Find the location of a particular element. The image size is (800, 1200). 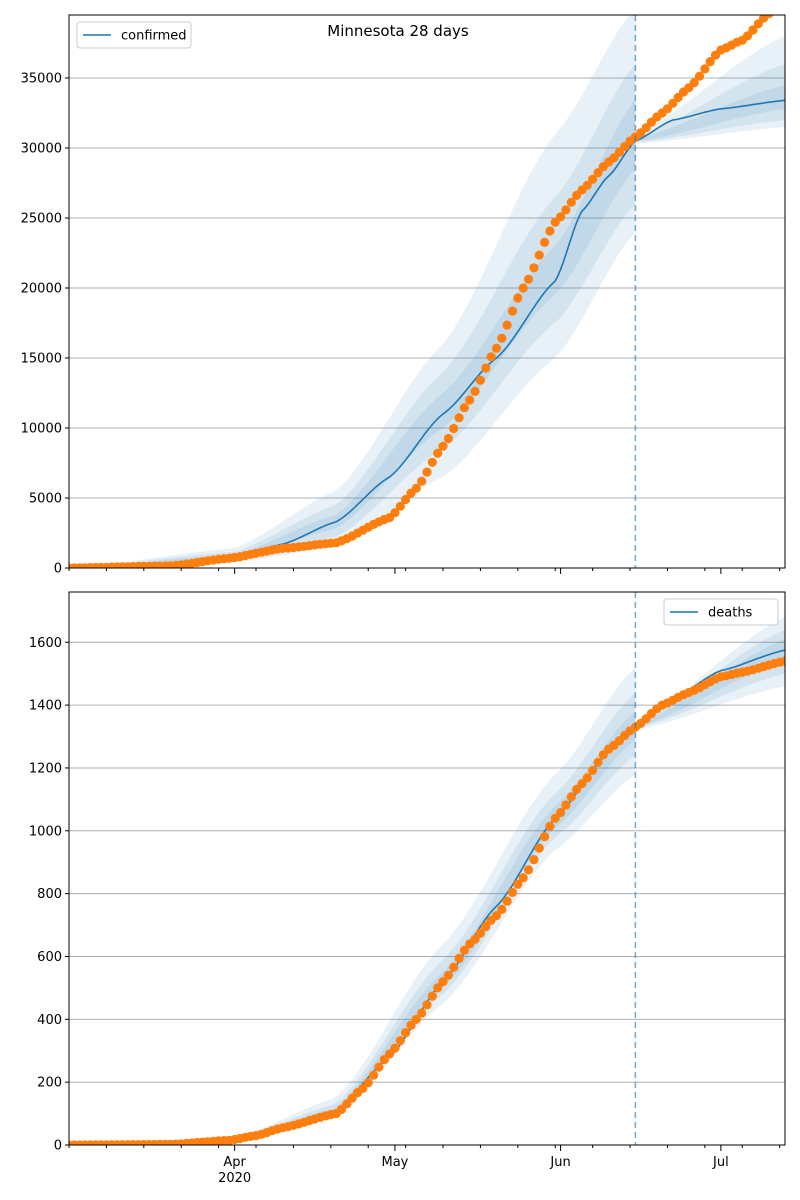

legend-label: confirmed is located at coordinates (154, 36).